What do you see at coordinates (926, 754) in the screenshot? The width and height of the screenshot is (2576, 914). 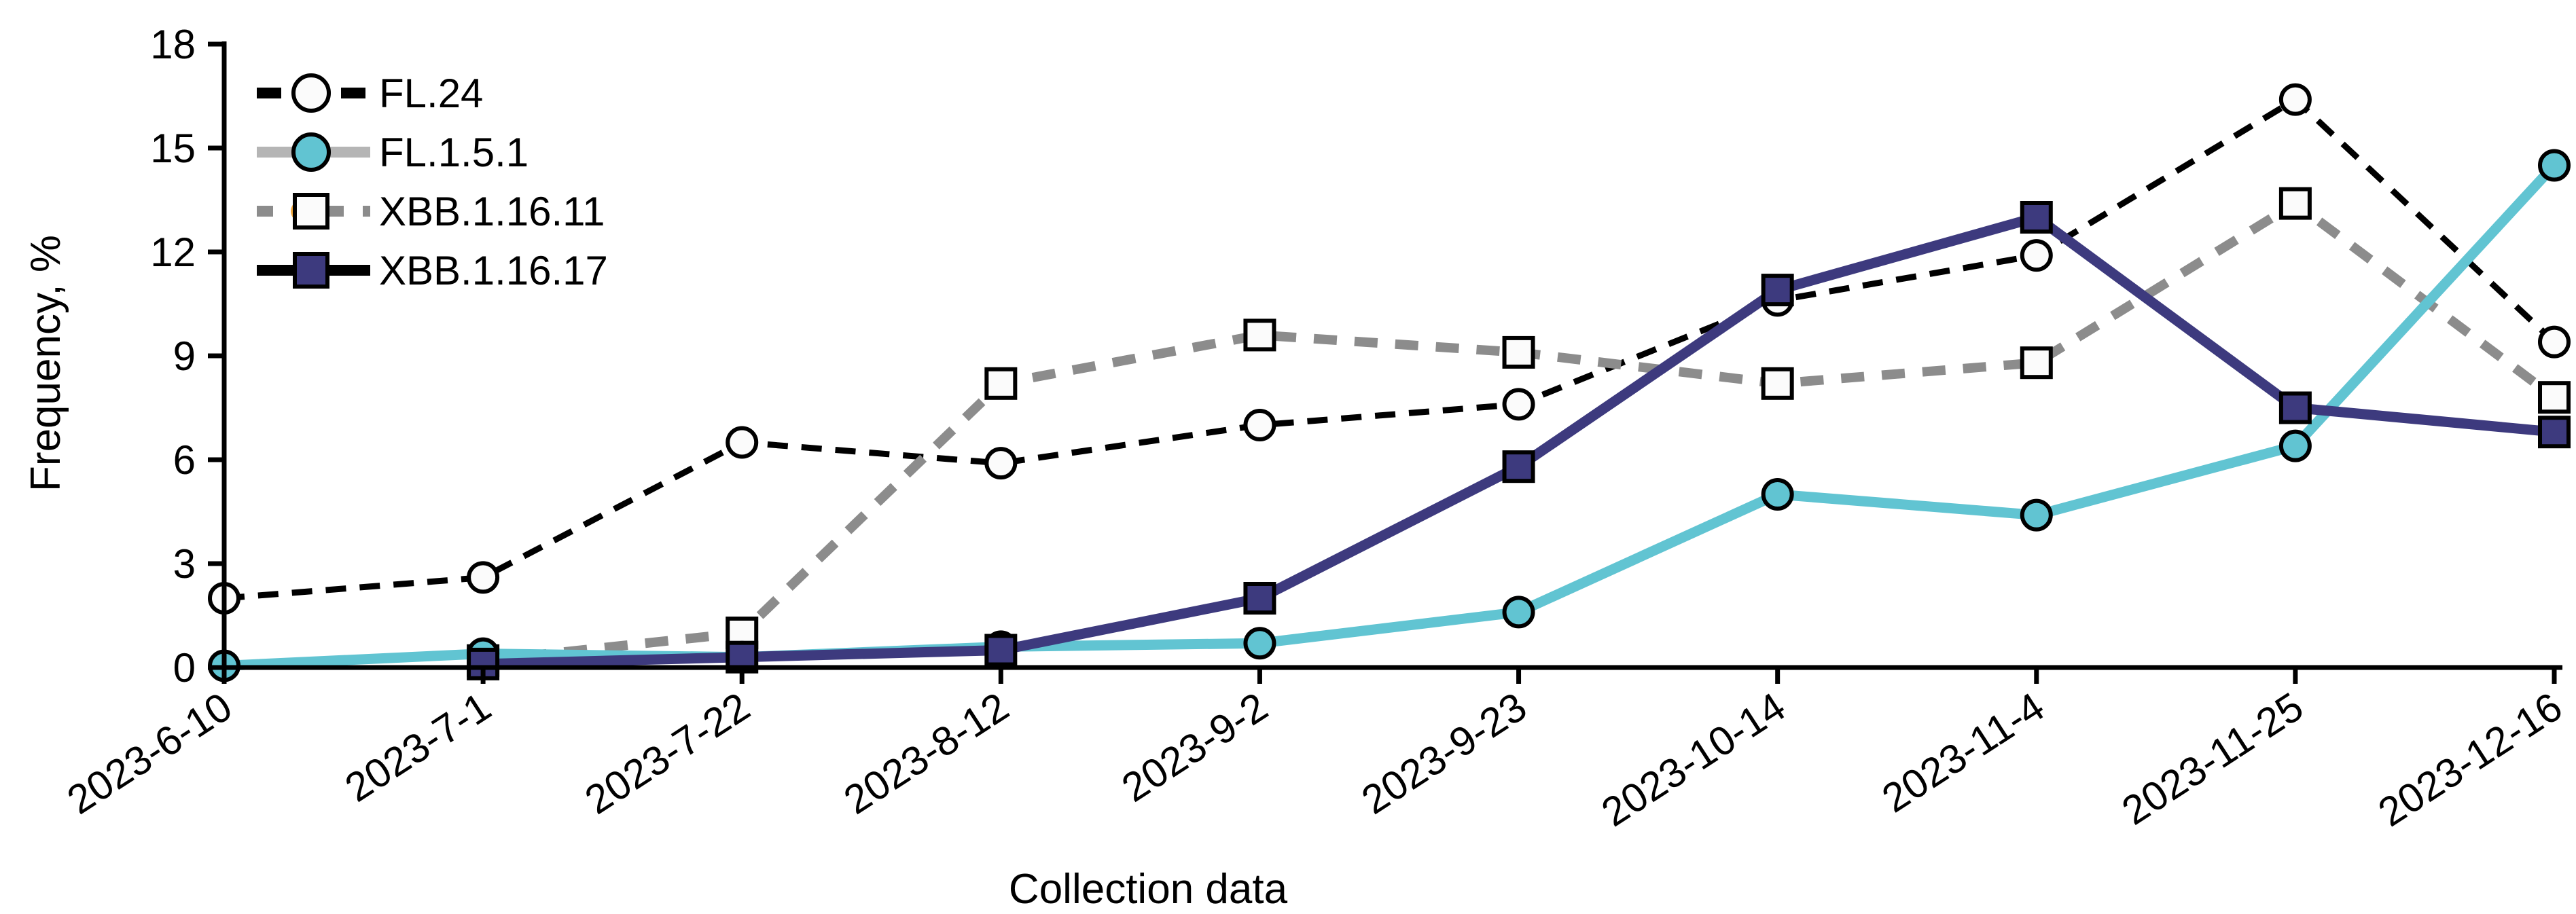 I see `x-tick-label: 2023-8-12` at bounding box center [926, 754].